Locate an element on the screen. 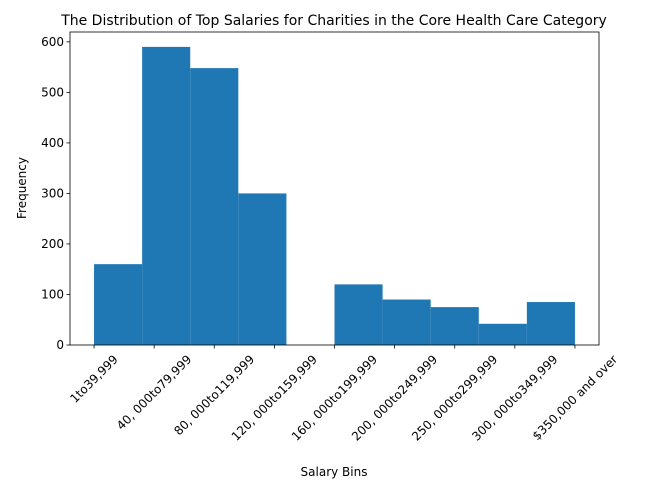 The height and width of the screenshot is (489, 666). y-tick-label: 100 is located at coordinates (52, 294).